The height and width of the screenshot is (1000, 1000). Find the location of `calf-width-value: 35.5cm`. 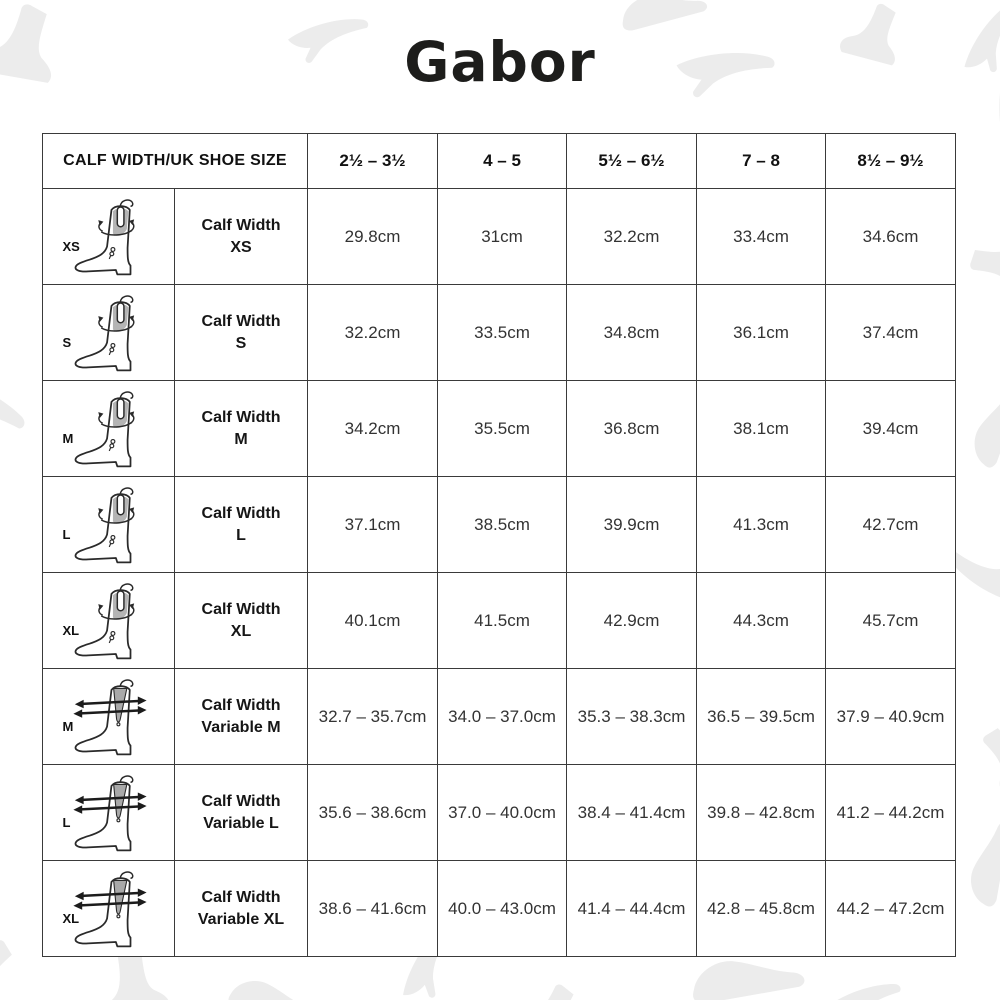

calf-width-value: 35.5cm is located at coordinates (502, 428).